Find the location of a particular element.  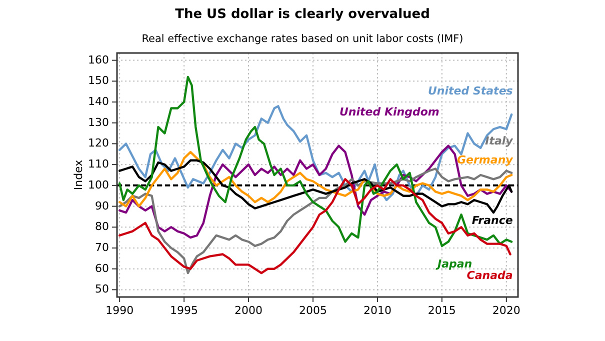

series-label: Germany is located at coordinates (485, 159).